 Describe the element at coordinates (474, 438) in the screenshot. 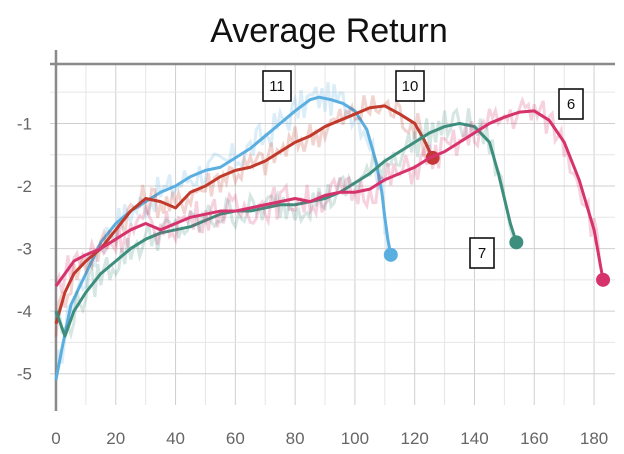

I see `x-tick-label: 140` at that location.